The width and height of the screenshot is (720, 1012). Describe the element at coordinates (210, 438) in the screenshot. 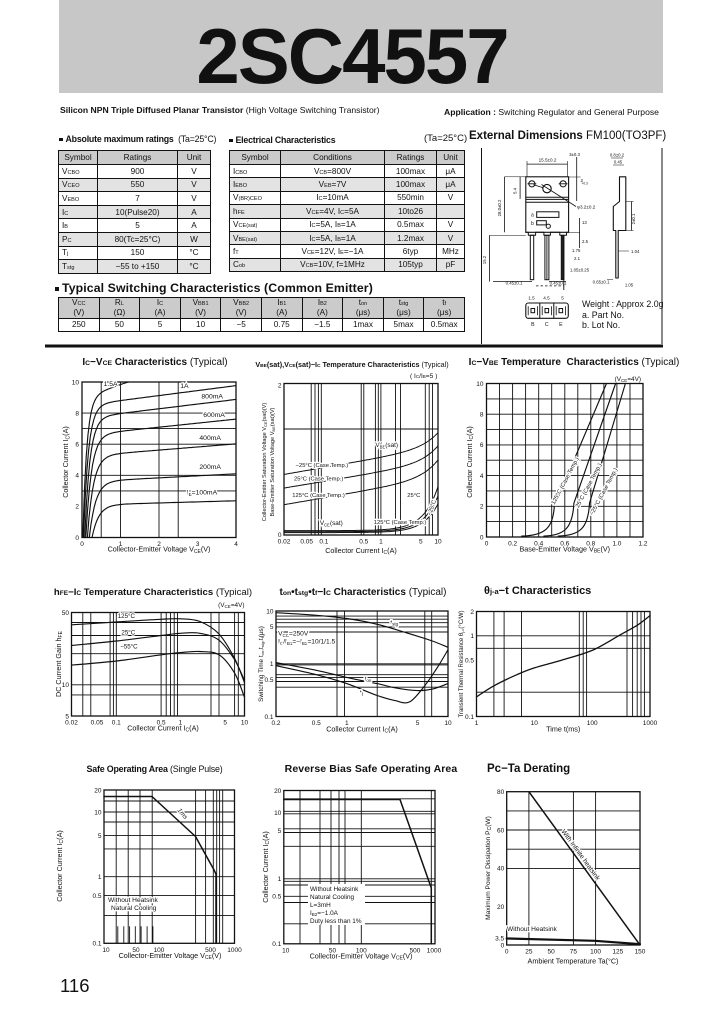

I see `svg-text: 400mA` at that location.